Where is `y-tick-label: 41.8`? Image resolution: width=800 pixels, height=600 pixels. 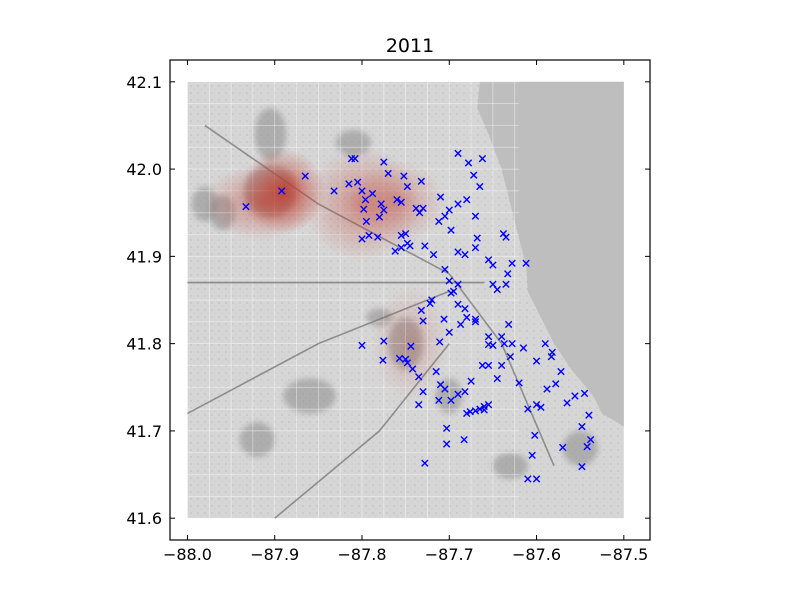
y-tick-label: 41.8 is located at coordinates (144, 344).